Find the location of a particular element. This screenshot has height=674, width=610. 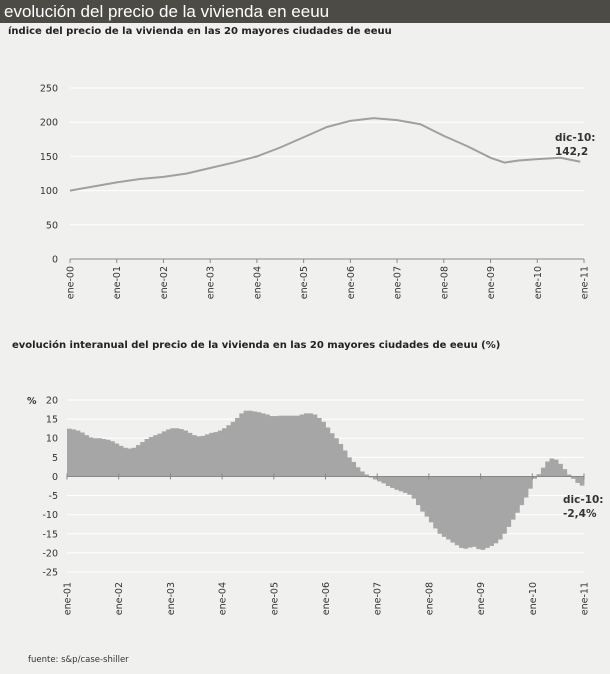

y-tick-label: 0 is located at coordinates (55, 260).